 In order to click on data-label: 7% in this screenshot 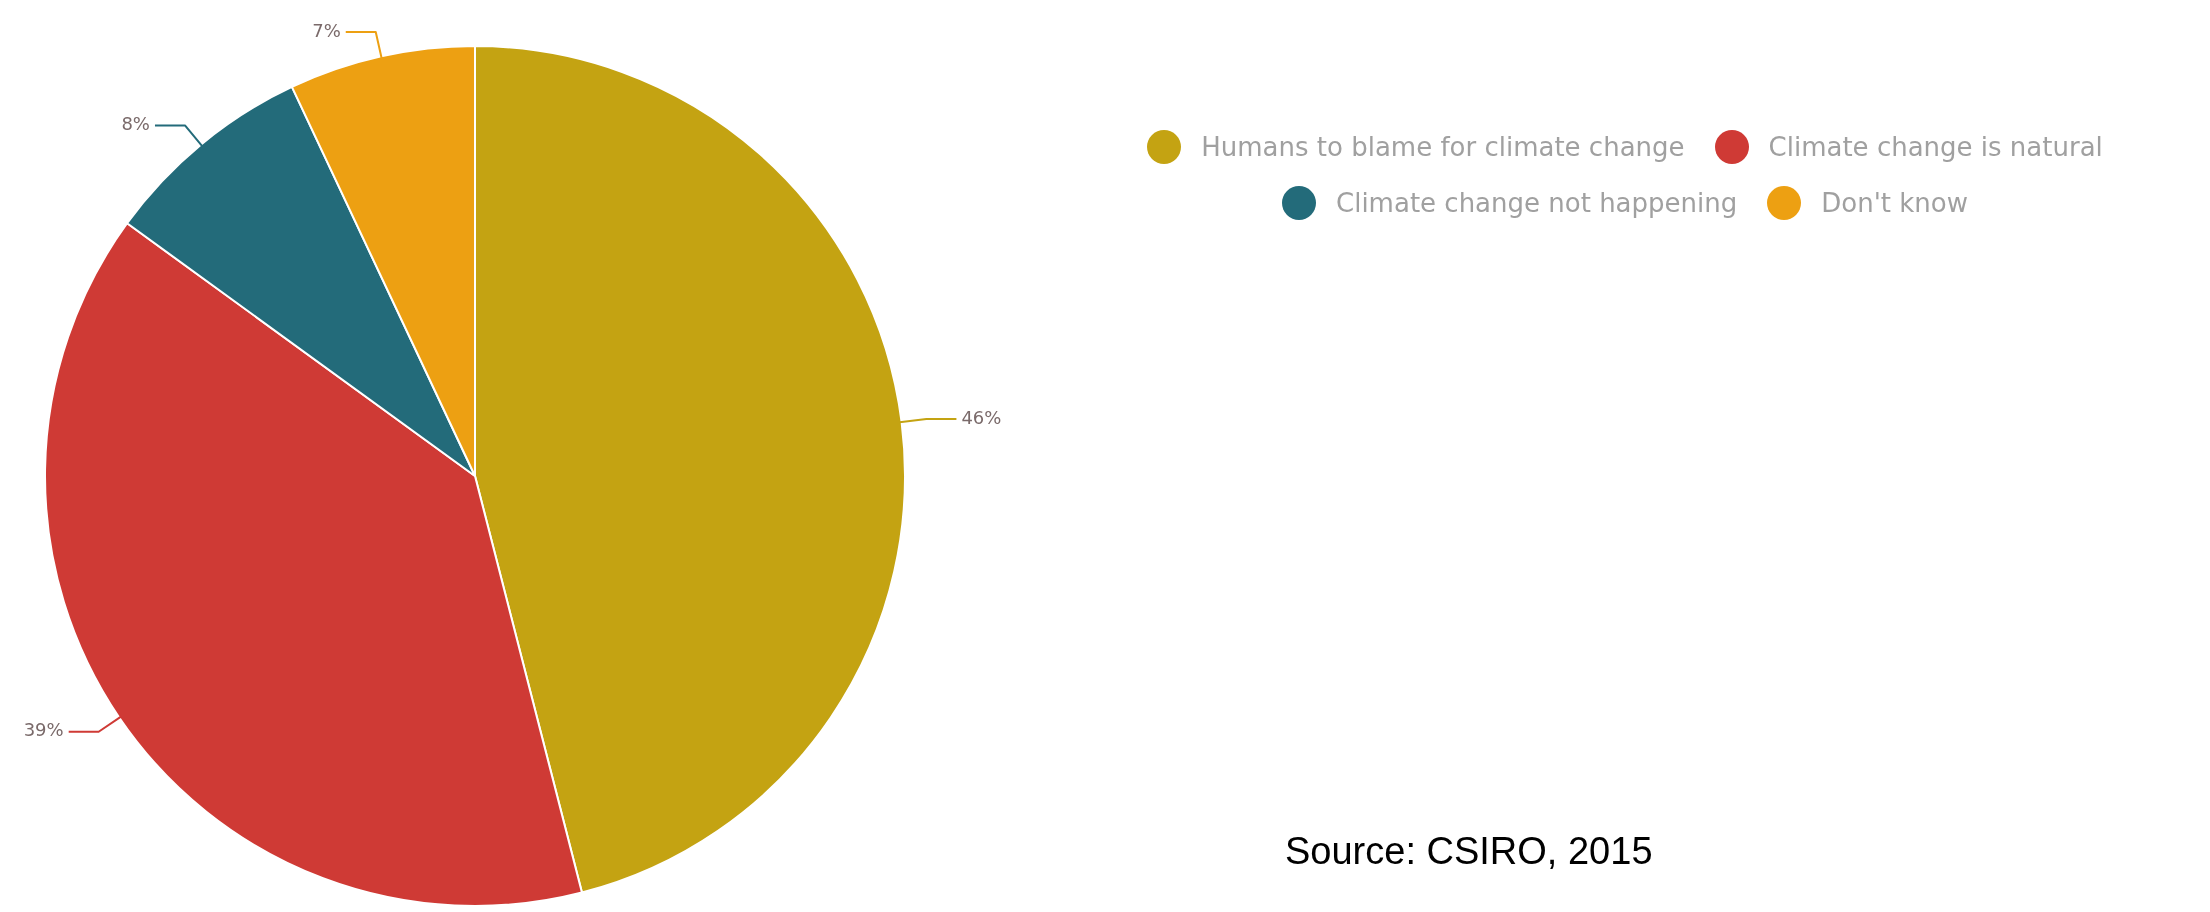, I will do `click(326, 30)`.